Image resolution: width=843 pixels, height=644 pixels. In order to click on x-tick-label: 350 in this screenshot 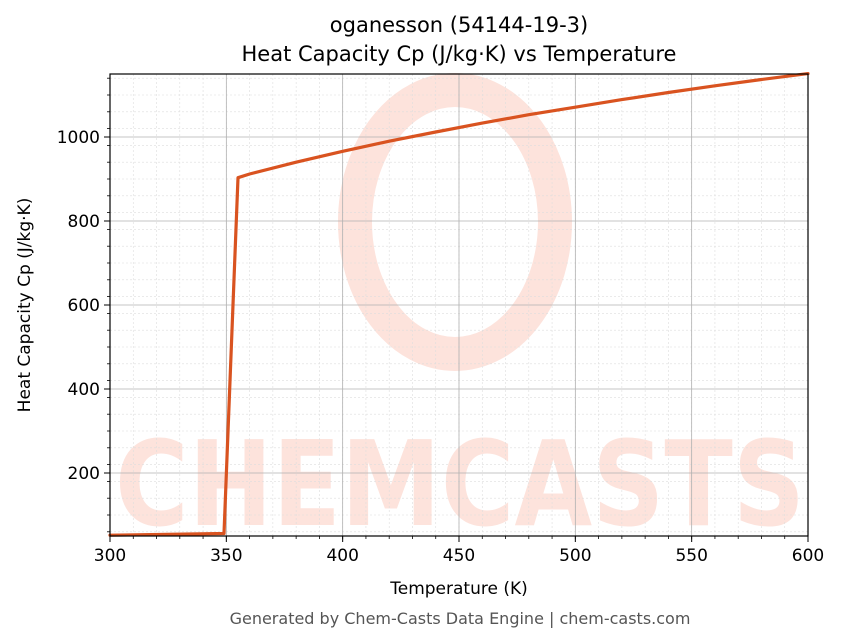, I will do `click(226, 556)`.